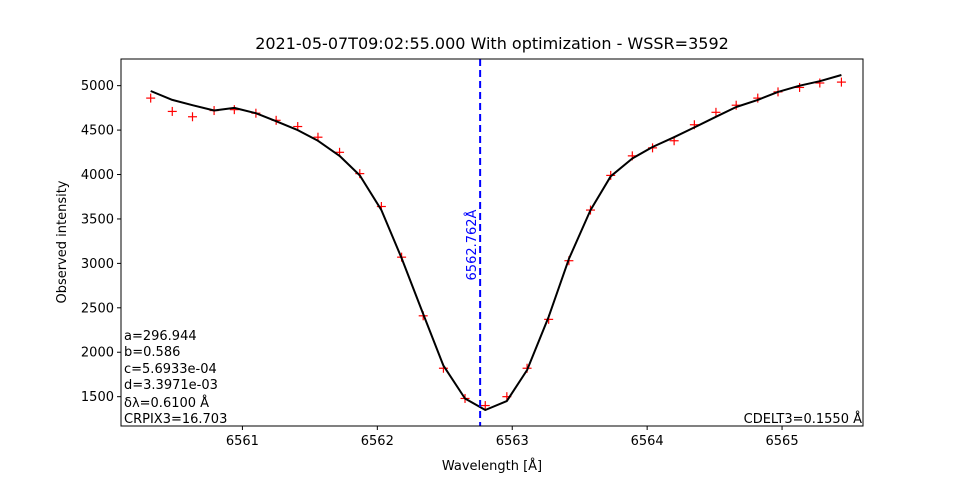 Image resolution: width=960 pixels, height=485 pixels. I want to click on x-axis-label: Wavelength [Å], so click(492, 466).